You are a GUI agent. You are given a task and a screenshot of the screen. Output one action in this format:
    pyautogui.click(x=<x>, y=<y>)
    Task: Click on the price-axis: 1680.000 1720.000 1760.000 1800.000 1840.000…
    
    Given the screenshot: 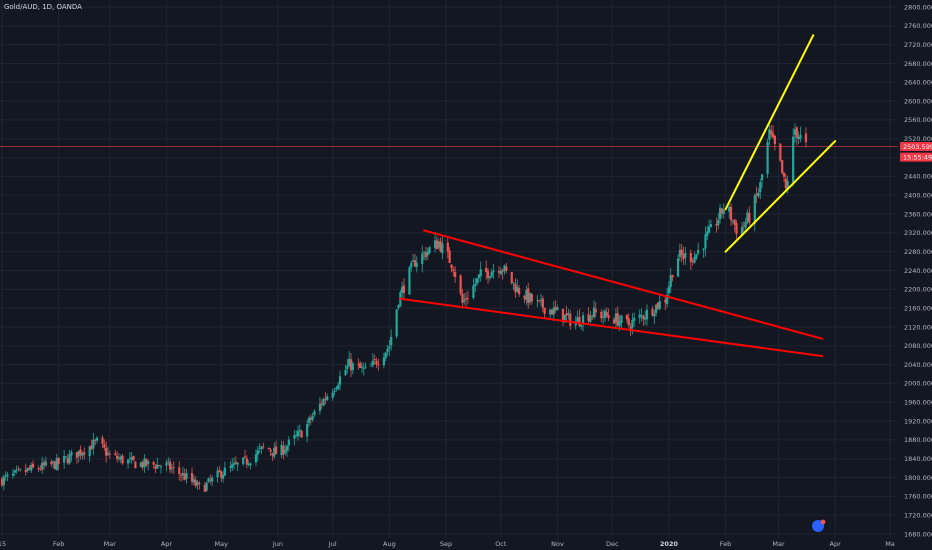 What is the action you would take?
    pyautogui.click(x=918, y=270)
    